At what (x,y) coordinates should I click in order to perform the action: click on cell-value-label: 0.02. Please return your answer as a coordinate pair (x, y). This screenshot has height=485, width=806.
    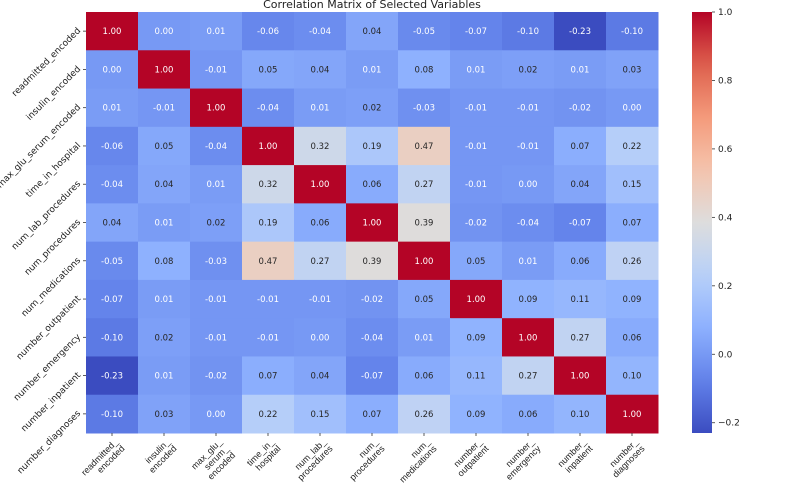
    Looking at the image, I should click on (372, 109).